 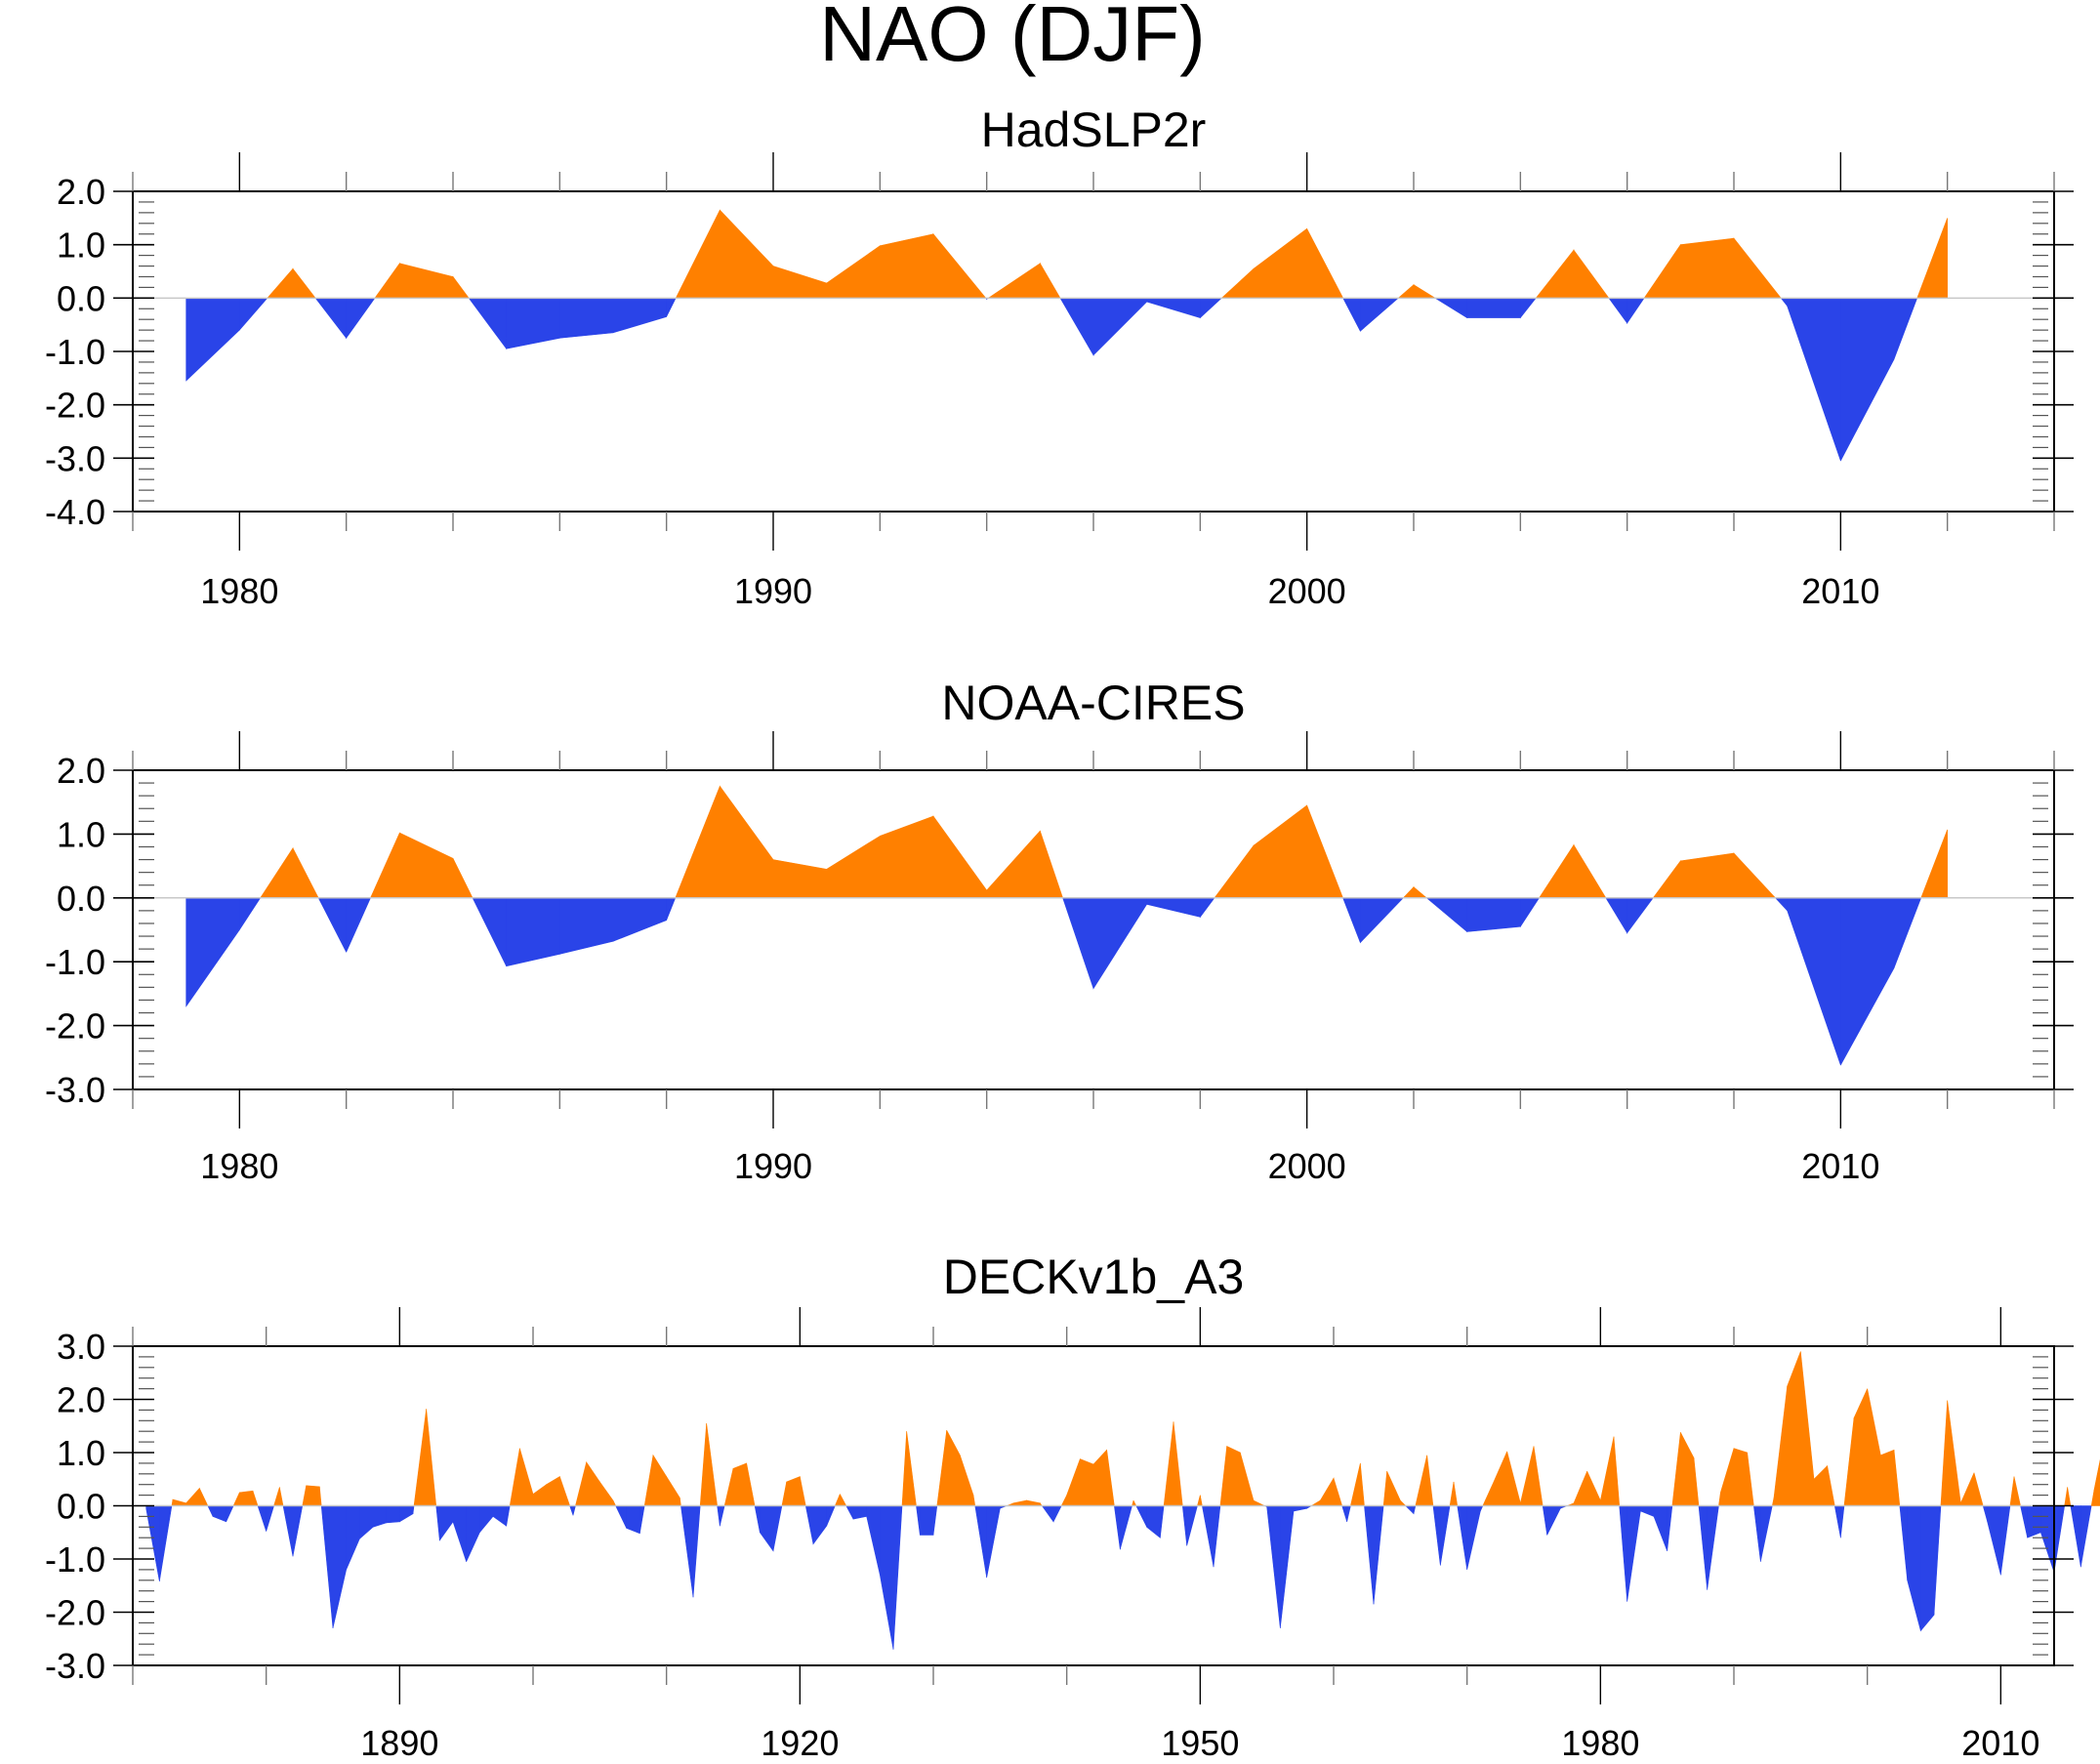 I want to click on y-tick-label: -1.0, so click(x=75, y=962).